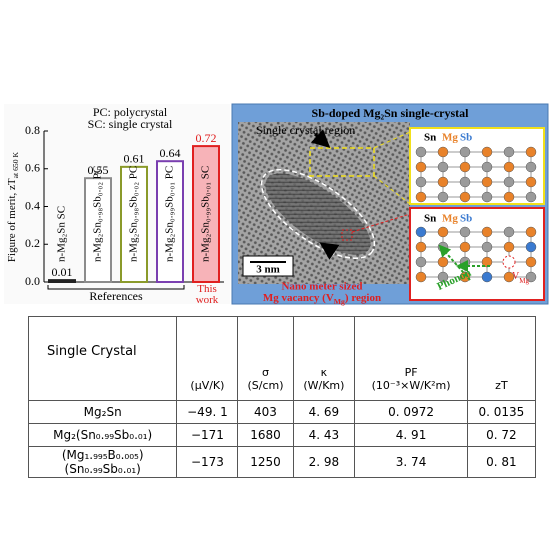  What do you see at coordinates (466, 138) in the screenshot?
I see `lattice-legend: Sb` at bounding box center [466, 138].